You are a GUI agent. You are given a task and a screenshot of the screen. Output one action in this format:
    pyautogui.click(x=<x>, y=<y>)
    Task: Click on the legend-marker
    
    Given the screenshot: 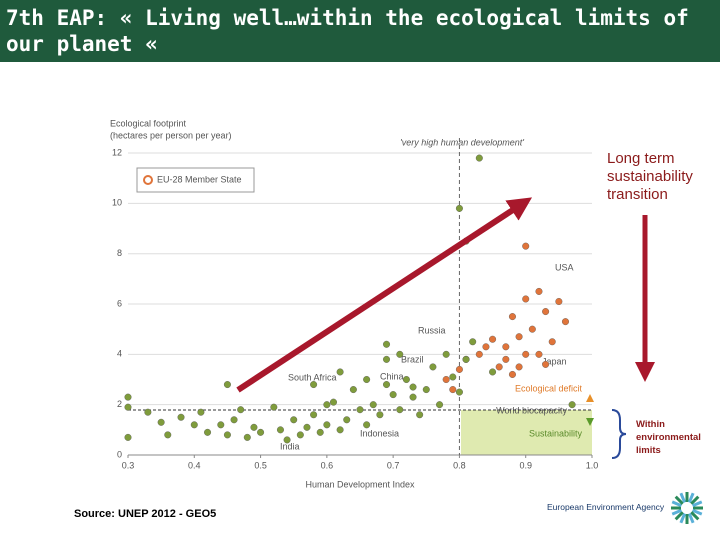 What is the action you would take?
    pyautogui.click(x=148, y=180)
    